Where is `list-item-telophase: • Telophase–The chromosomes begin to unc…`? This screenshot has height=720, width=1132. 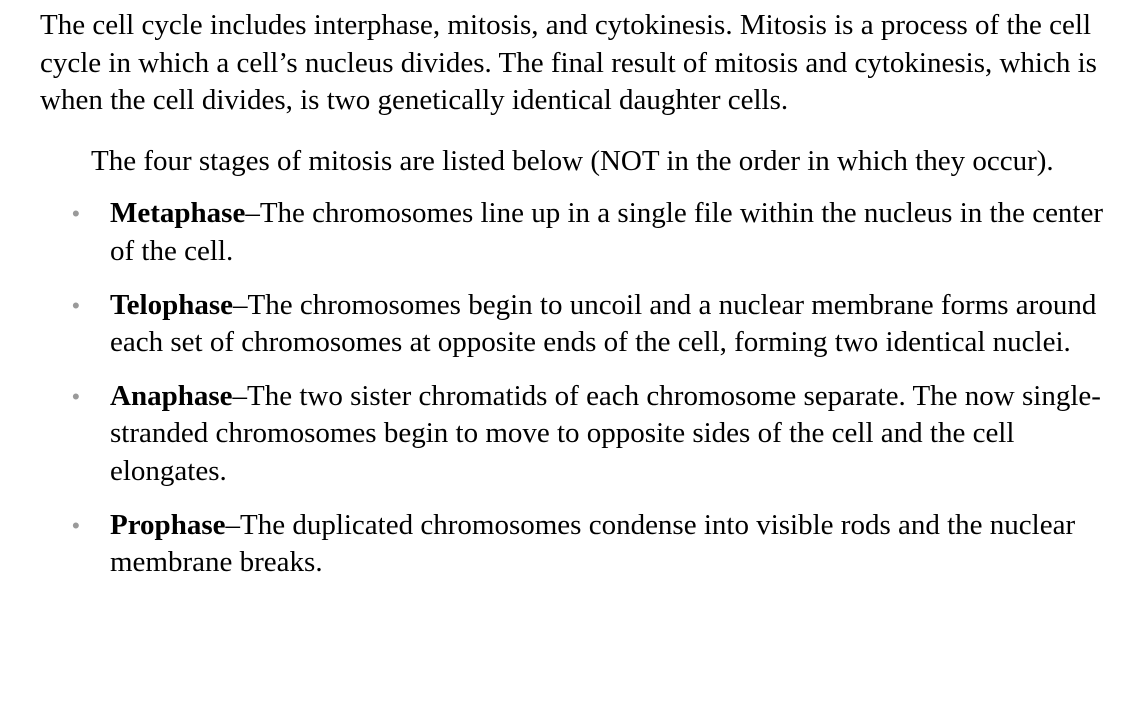 list-item-telophase: • Telophase–The chromosomes begin to unc… is located at coordinates (582, 324).